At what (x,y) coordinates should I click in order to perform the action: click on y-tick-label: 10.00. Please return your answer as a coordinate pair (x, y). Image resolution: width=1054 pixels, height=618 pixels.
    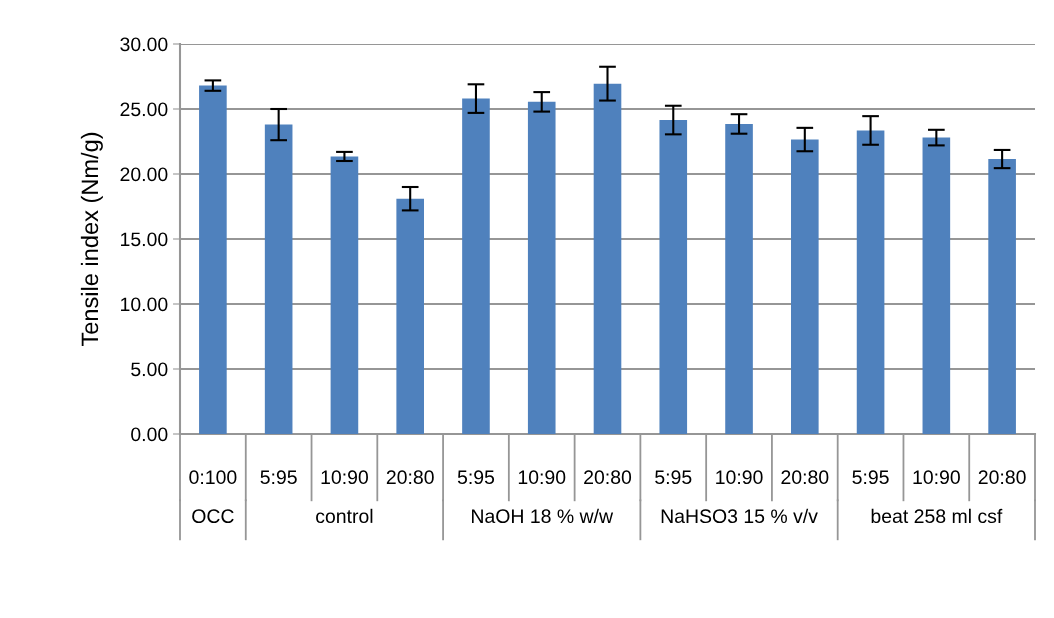
    Looking at the image, I should click on (144, 304).